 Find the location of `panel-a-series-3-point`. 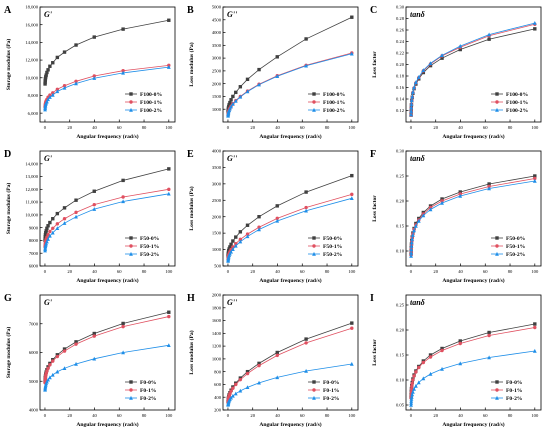

panel-a-series-3-point is located at coordinates (168, 67).